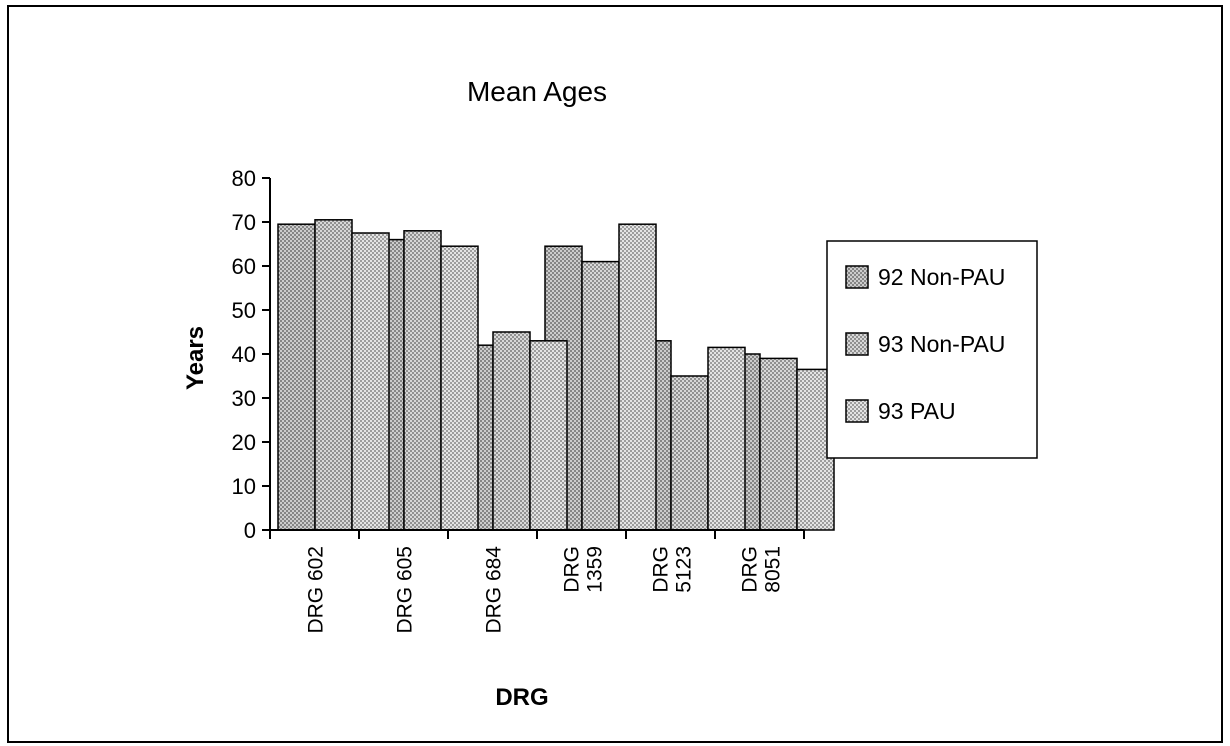  What do you see at coordinates (537, 91) in the screenshot?
I see `chart-title: Mean Ages` at bounding box center [537, 91].